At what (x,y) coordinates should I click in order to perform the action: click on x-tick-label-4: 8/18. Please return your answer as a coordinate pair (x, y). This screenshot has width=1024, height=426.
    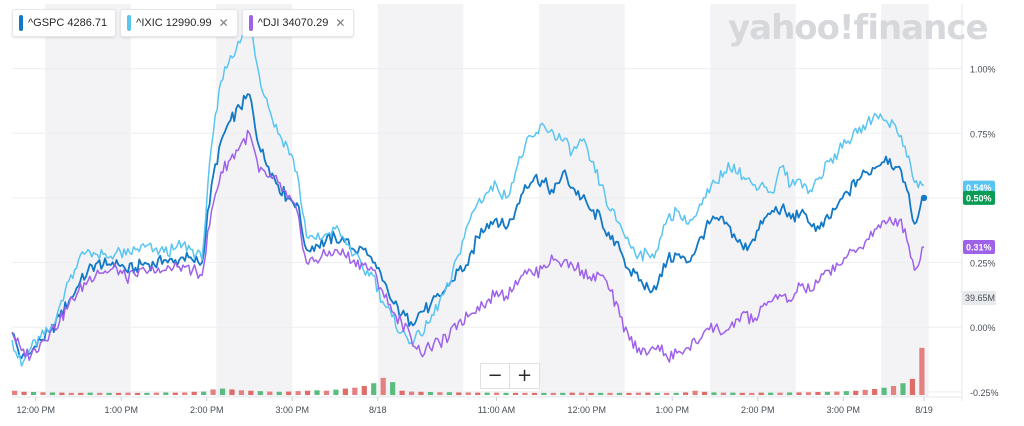
    Looking at the image, I should click on (378, 410).